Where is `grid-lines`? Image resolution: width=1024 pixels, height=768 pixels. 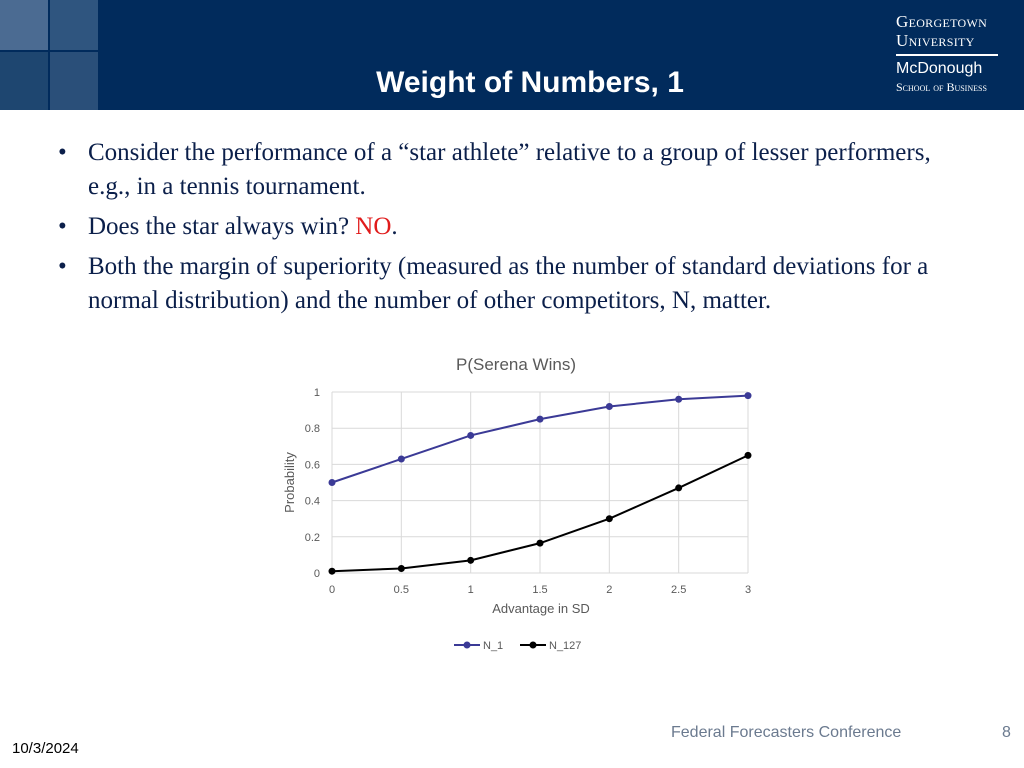 grid-lines is located at coordinates (540, 482).